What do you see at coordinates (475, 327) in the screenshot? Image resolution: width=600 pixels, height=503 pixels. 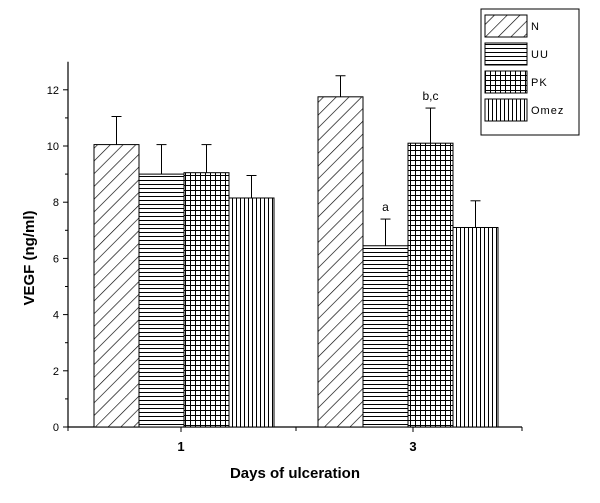 I see `bar-omez-day3` at bounding box center [475, 327].